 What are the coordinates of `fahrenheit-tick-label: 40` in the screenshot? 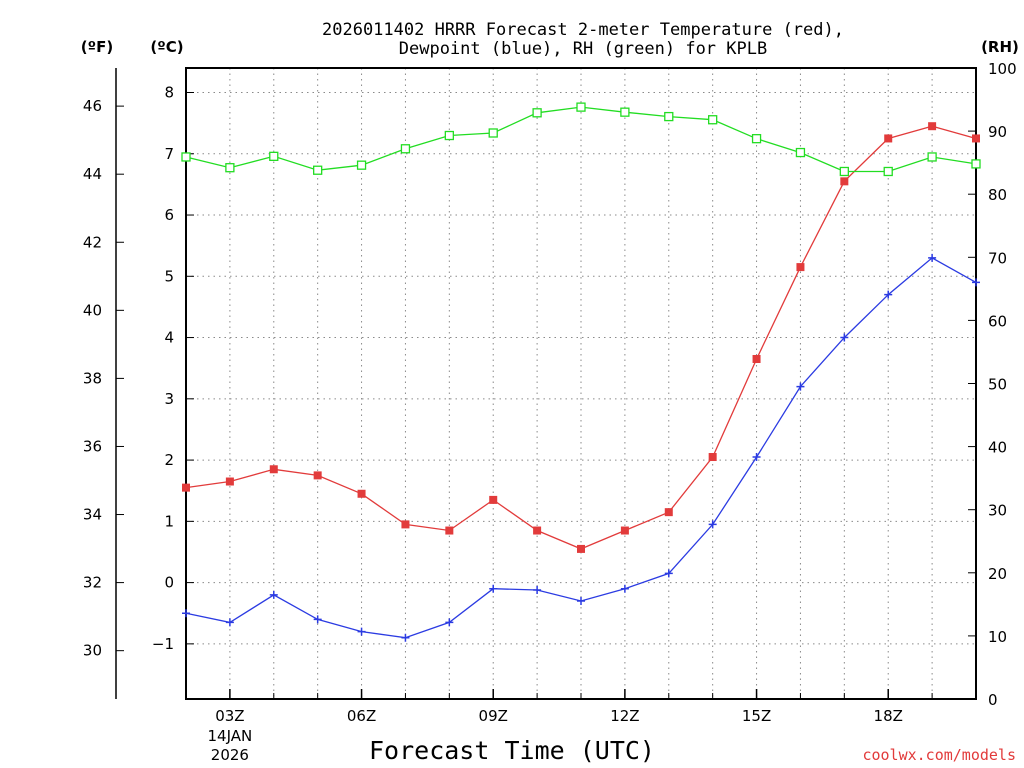 It's located at (92, 310).